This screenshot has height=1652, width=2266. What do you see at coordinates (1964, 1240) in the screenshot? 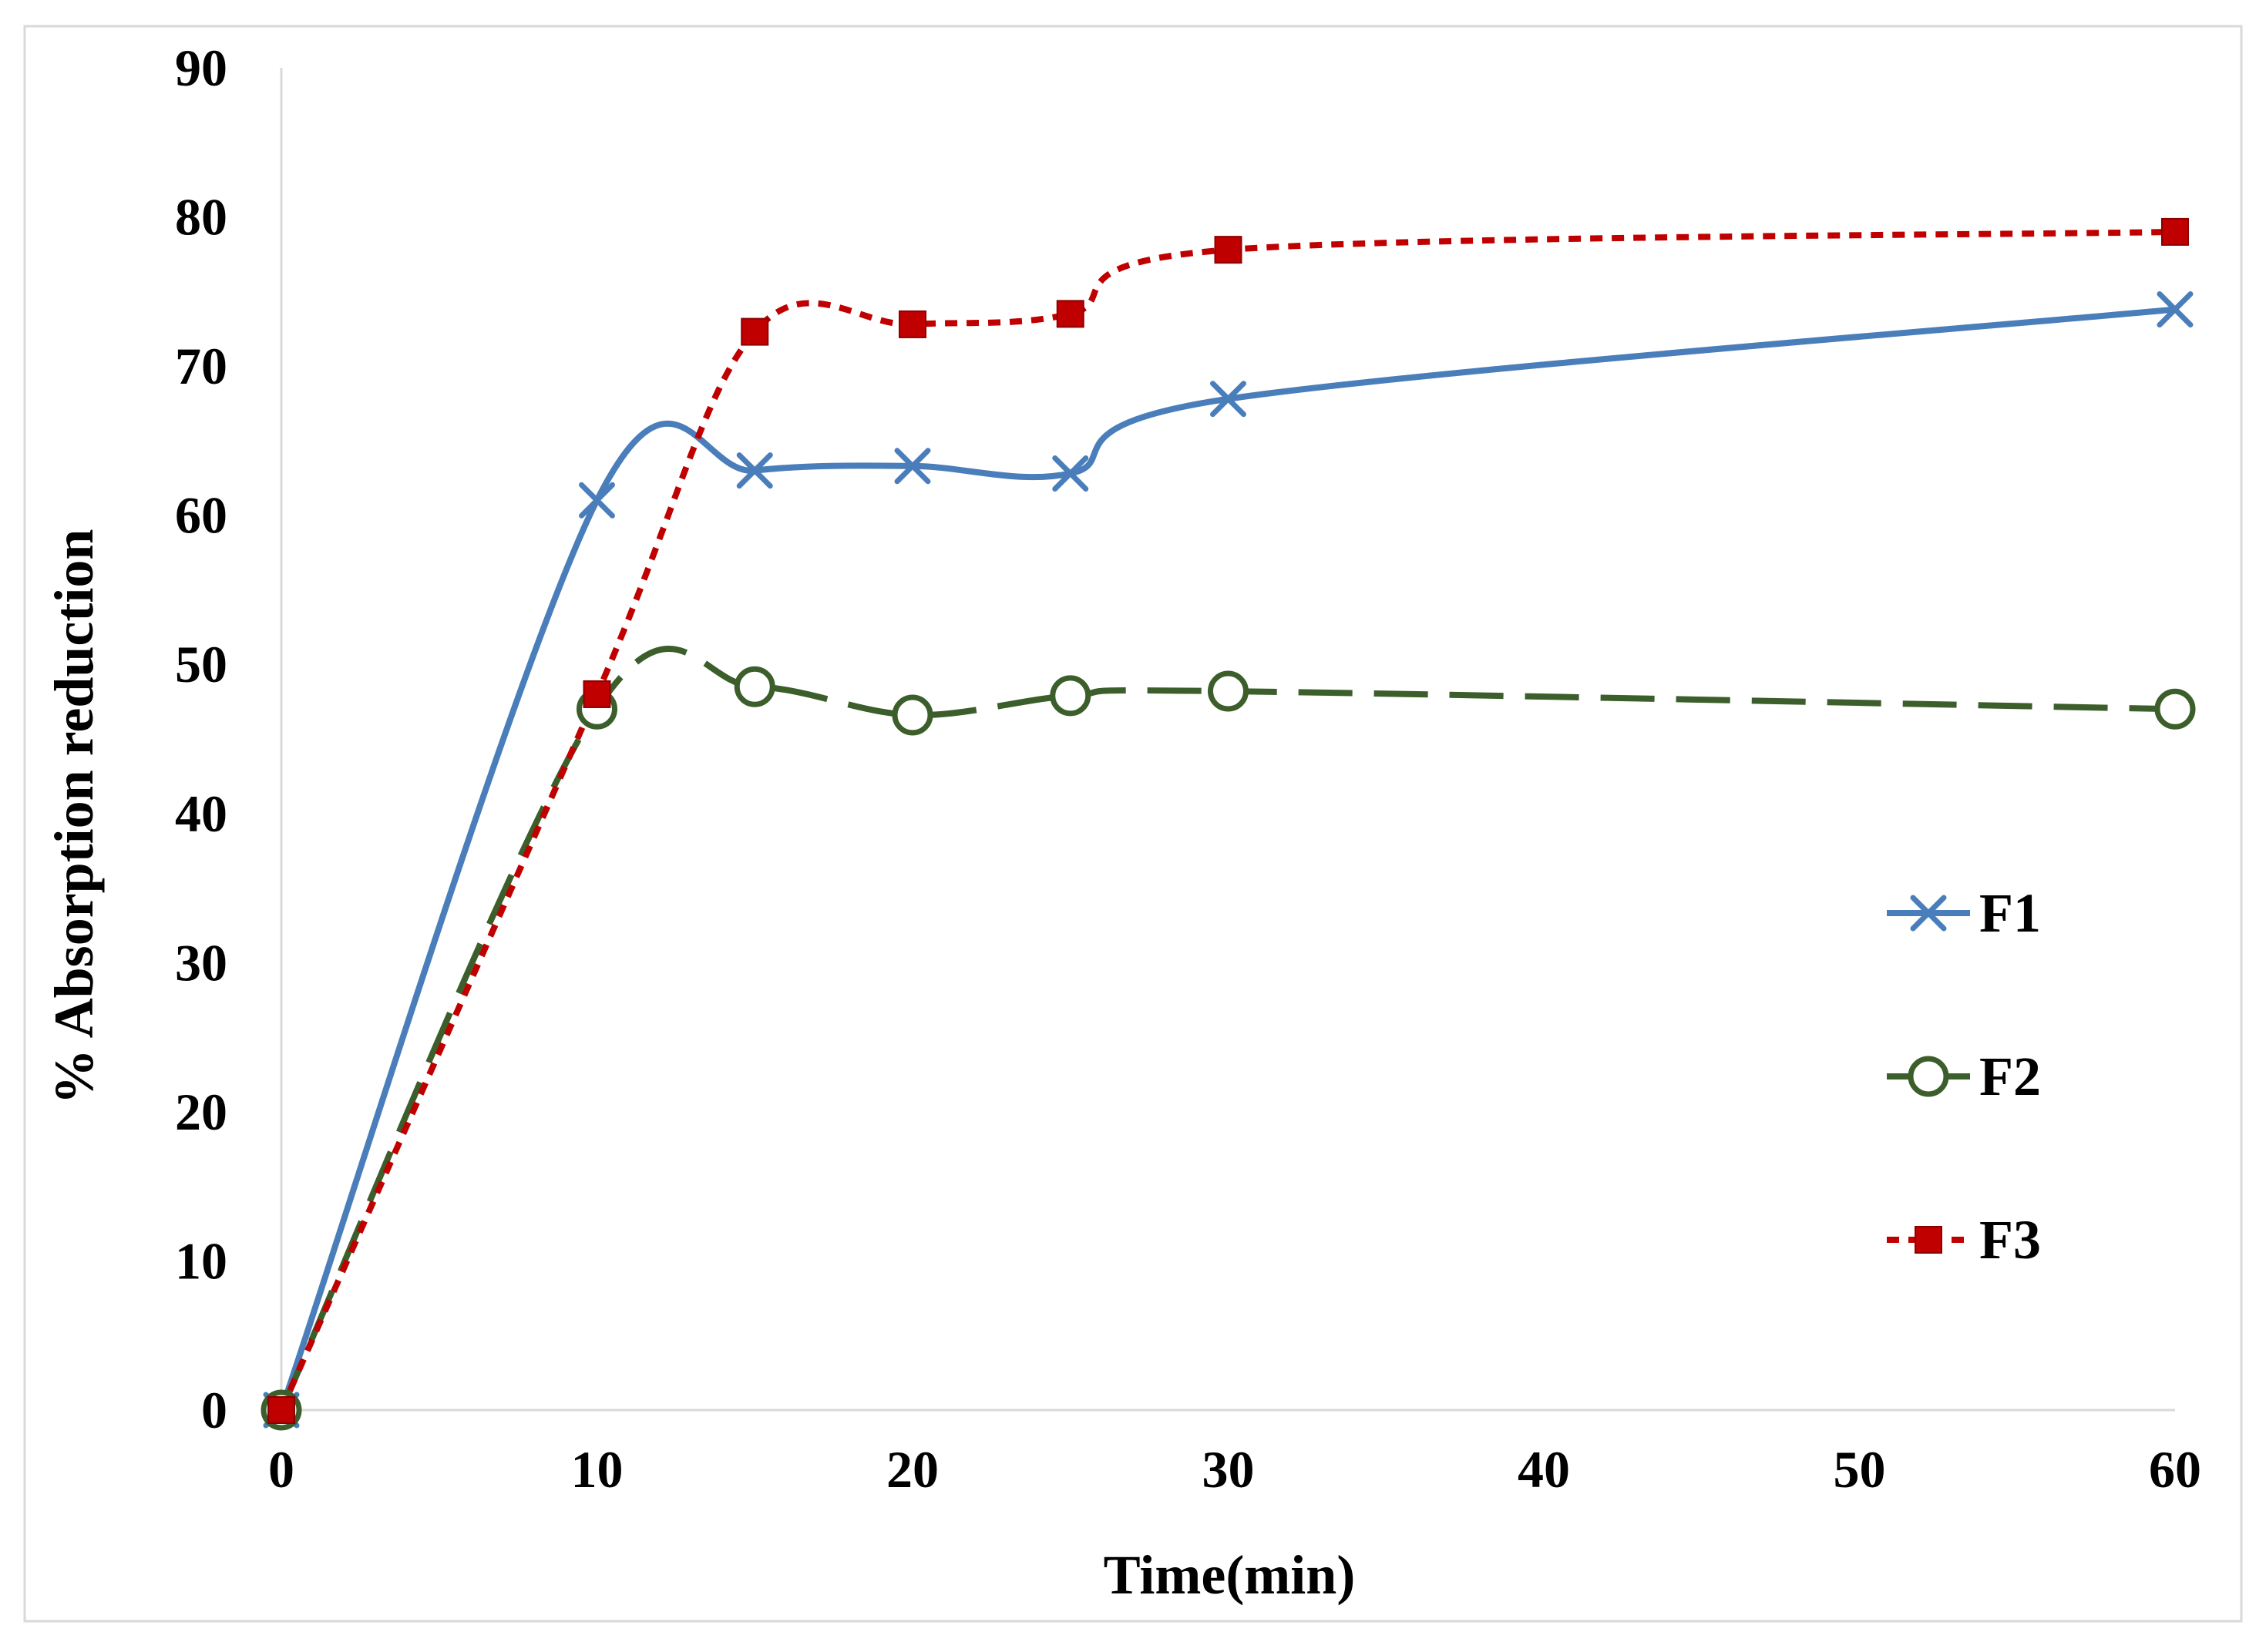
I see `legend-item-f3: F3` at bounding box center [1964, 1240].